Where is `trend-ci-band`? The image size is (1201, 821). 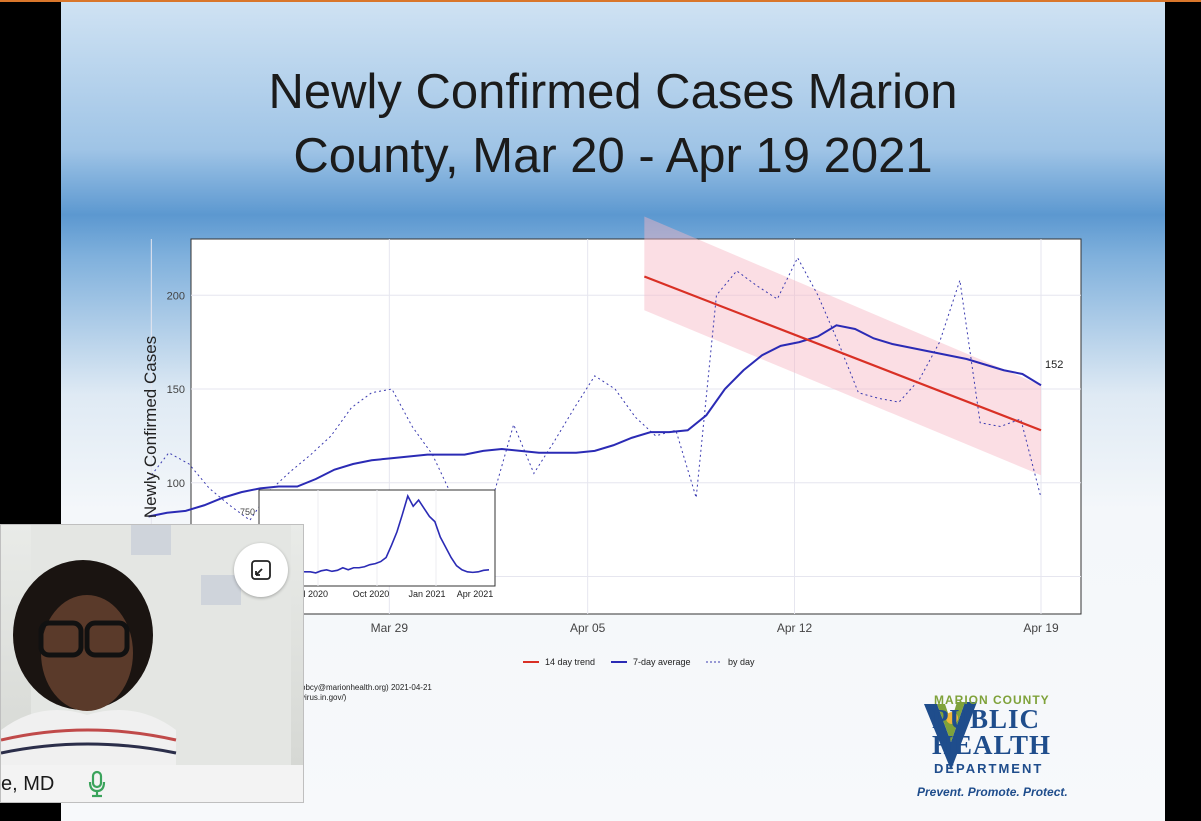
trend-ci-band is located at coordinates (842, 346).